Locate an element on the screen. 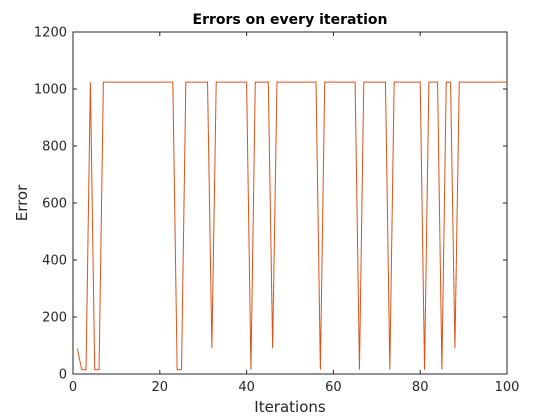 Image resolution: width=560 pixels, height=420 pixels. y-tick-label: 200 is located at coordinates (54, 318).